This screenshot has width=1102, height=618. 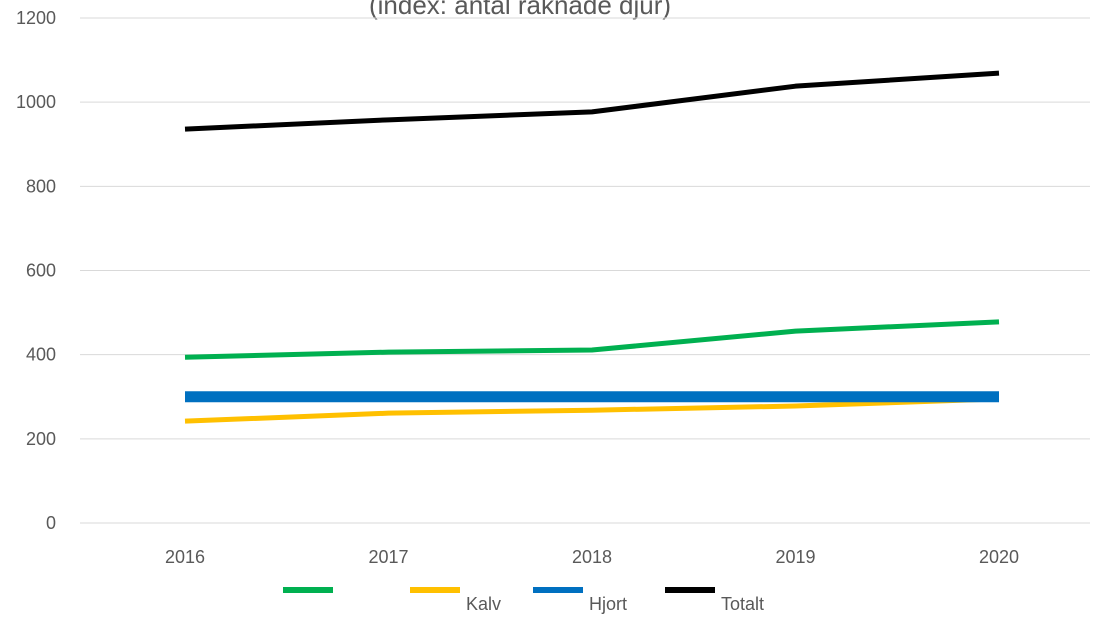 What do you see at coordinates (742, 604) in the screenshot?
I see `legend-label: Totalt` at bounding box center [742, 604].